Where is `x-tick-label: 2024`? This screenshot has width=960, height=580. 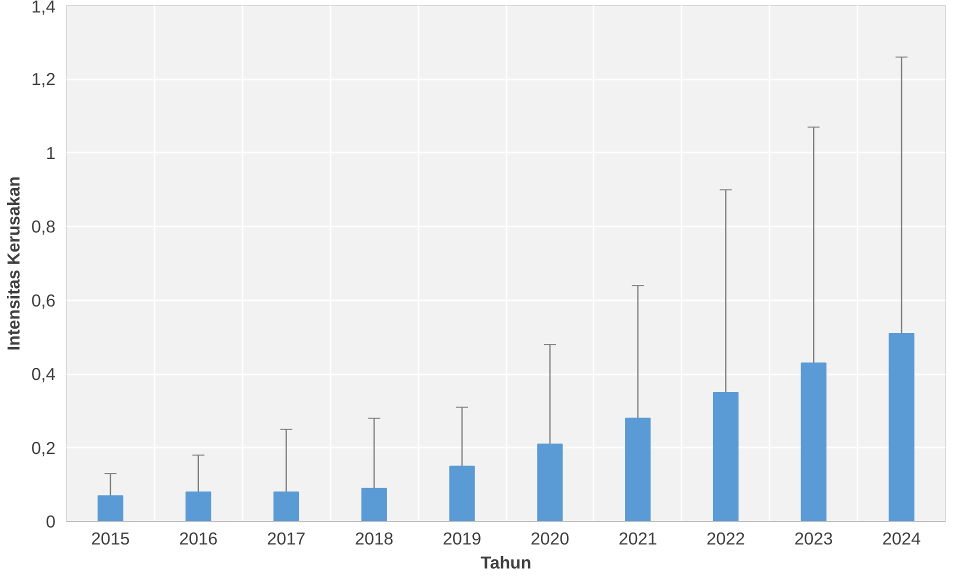
x-tick-label: 2024 is located at coordinates (902, 538).